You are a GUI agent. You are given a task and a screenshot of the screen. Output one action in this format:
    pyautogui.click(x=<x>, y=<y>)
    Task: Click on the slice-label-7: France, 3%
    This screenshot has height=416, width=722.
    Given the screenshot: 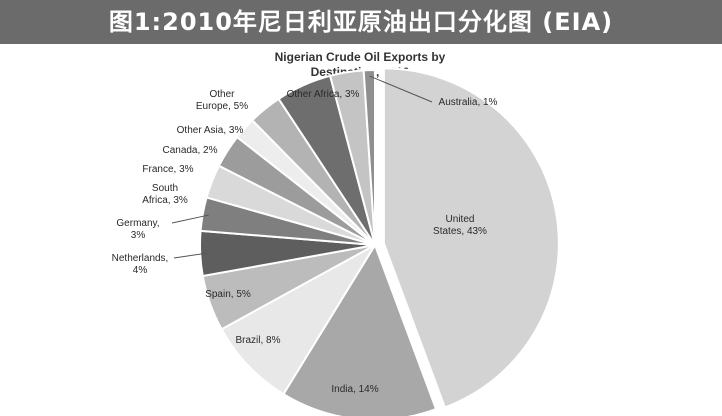 What is the action you would take?
    pyautogui.click(x=167, y=169)
    